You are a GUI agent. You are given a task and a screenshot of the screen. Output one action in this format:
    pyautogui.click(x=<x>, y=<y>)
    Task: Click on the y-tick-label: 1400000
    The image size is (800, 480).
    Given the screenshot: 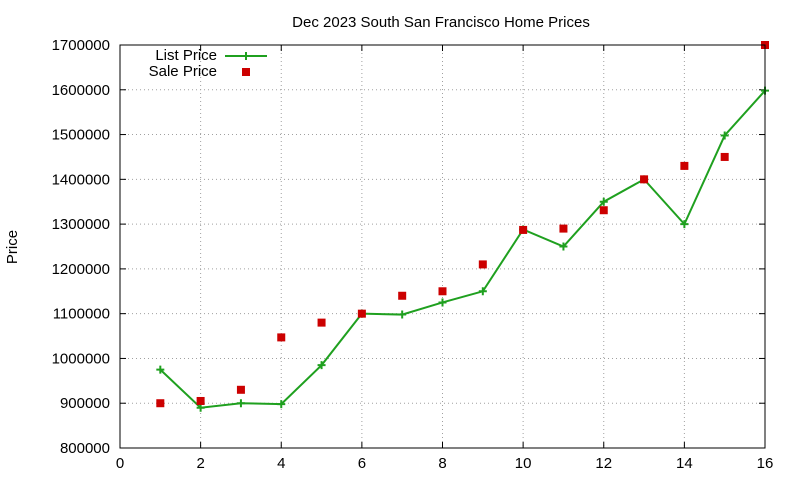 What is the action you would take?
    pyautogui.click(x=81, y=179)
    